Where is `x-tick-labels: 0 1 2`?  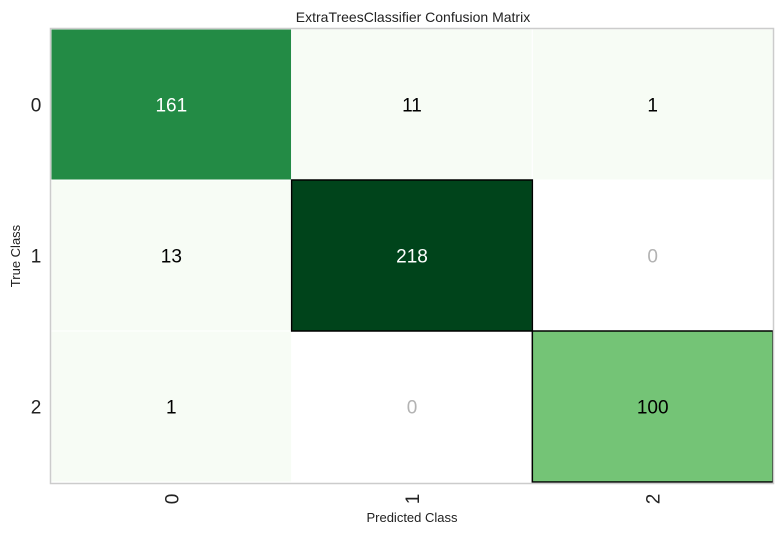 x-tick-labels: 0 1 2 is located at coordinates (413, 499).